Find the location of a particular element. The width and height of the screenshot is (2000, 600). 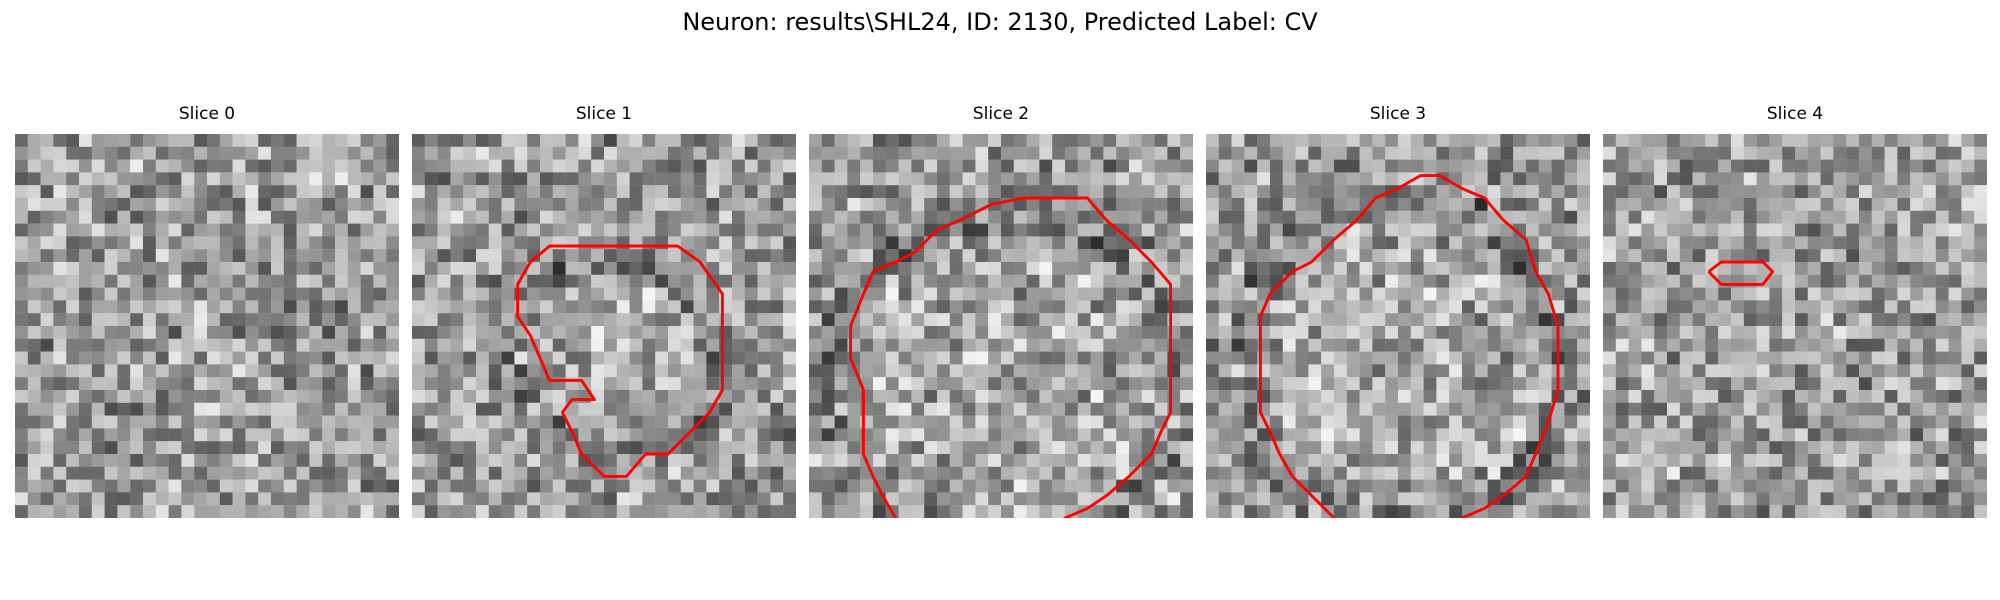

slice-title-4: Slice 4 is located at coordinates (1795, 114).